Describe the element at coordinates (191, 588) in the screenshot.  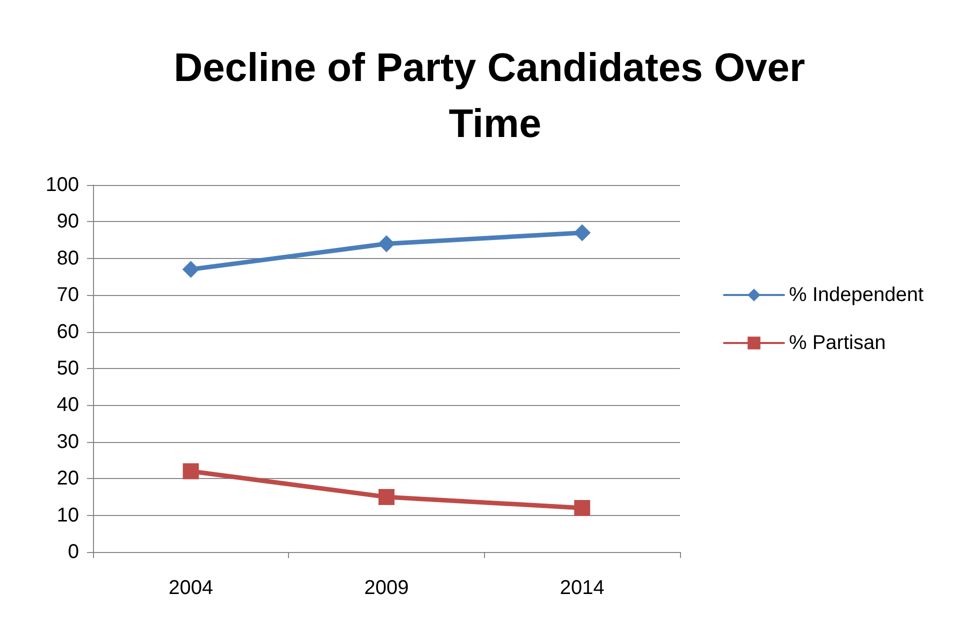
I see `x-tick-label: 2004` at that location.